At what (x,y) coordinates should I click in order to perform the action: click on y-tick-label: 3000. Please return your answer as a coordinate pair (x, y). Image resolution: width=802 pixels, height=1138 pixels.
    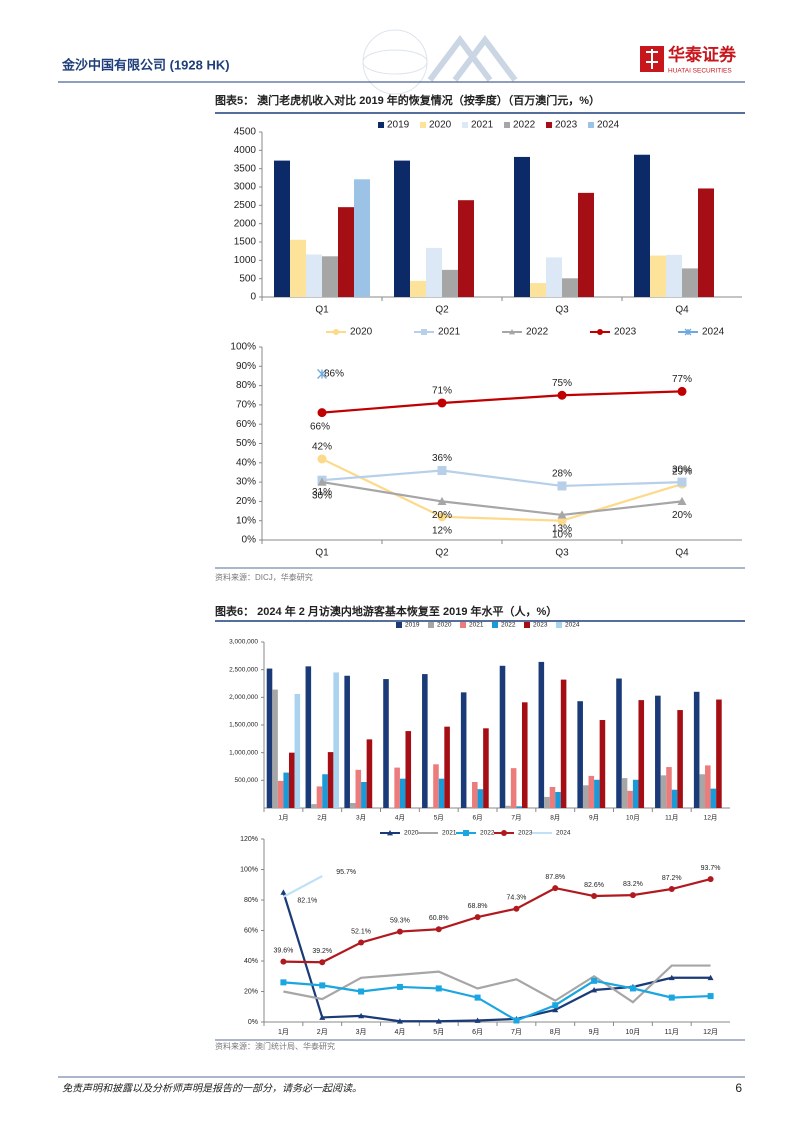
    Looking at the image, I should click on (245, 187).